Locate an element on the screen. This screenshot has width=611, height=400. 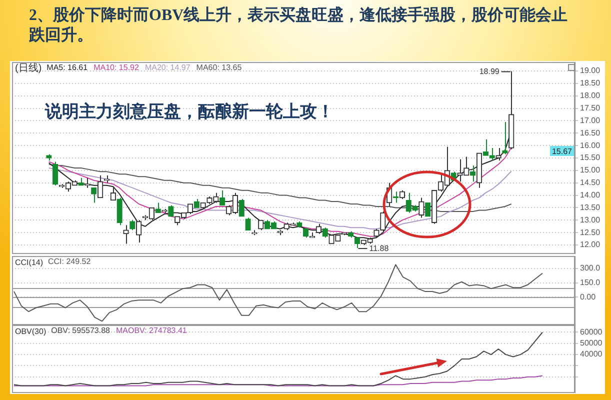
chart-subtitle: (日线) is located at coordinates (28, 68).